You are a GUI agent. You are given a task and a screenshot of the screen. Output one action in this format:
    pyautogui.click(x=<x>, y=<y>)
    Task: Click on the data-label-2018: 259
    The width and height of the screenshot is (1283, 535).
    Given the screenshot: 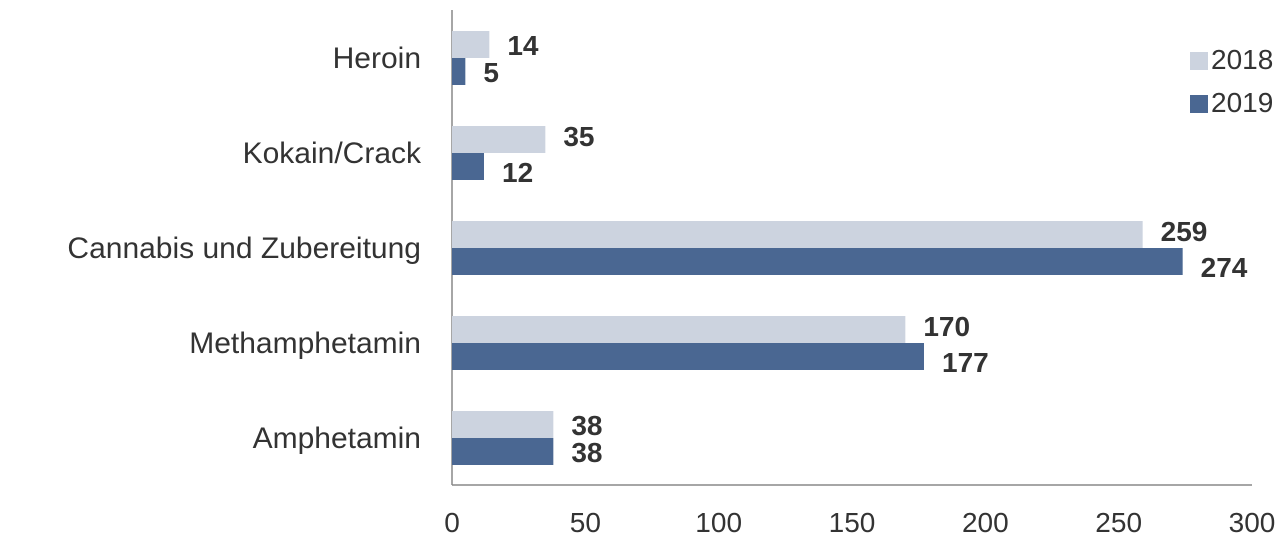 What is the action you would take?
    pyautogui.click(x=1184, y=231)
    